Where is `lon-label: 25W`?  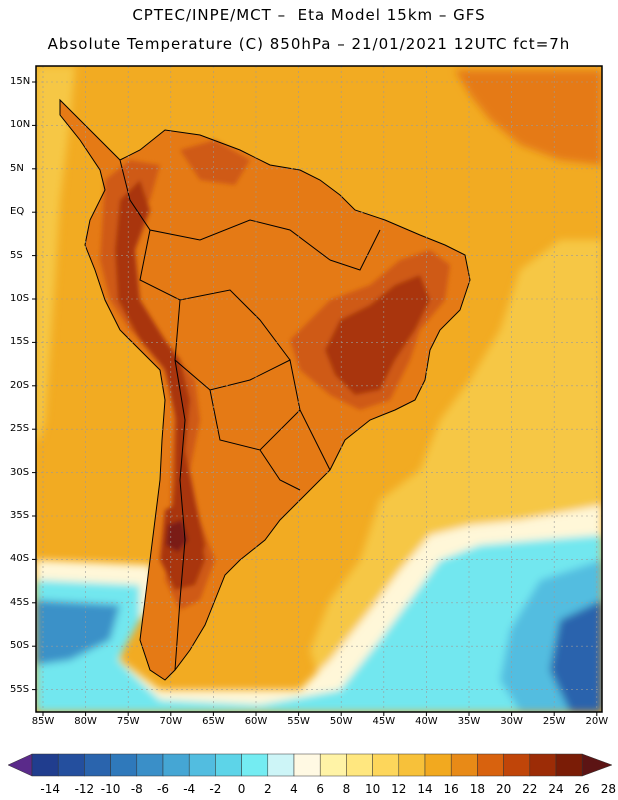
lon-label: 25W is located at coordinates (554, 721).